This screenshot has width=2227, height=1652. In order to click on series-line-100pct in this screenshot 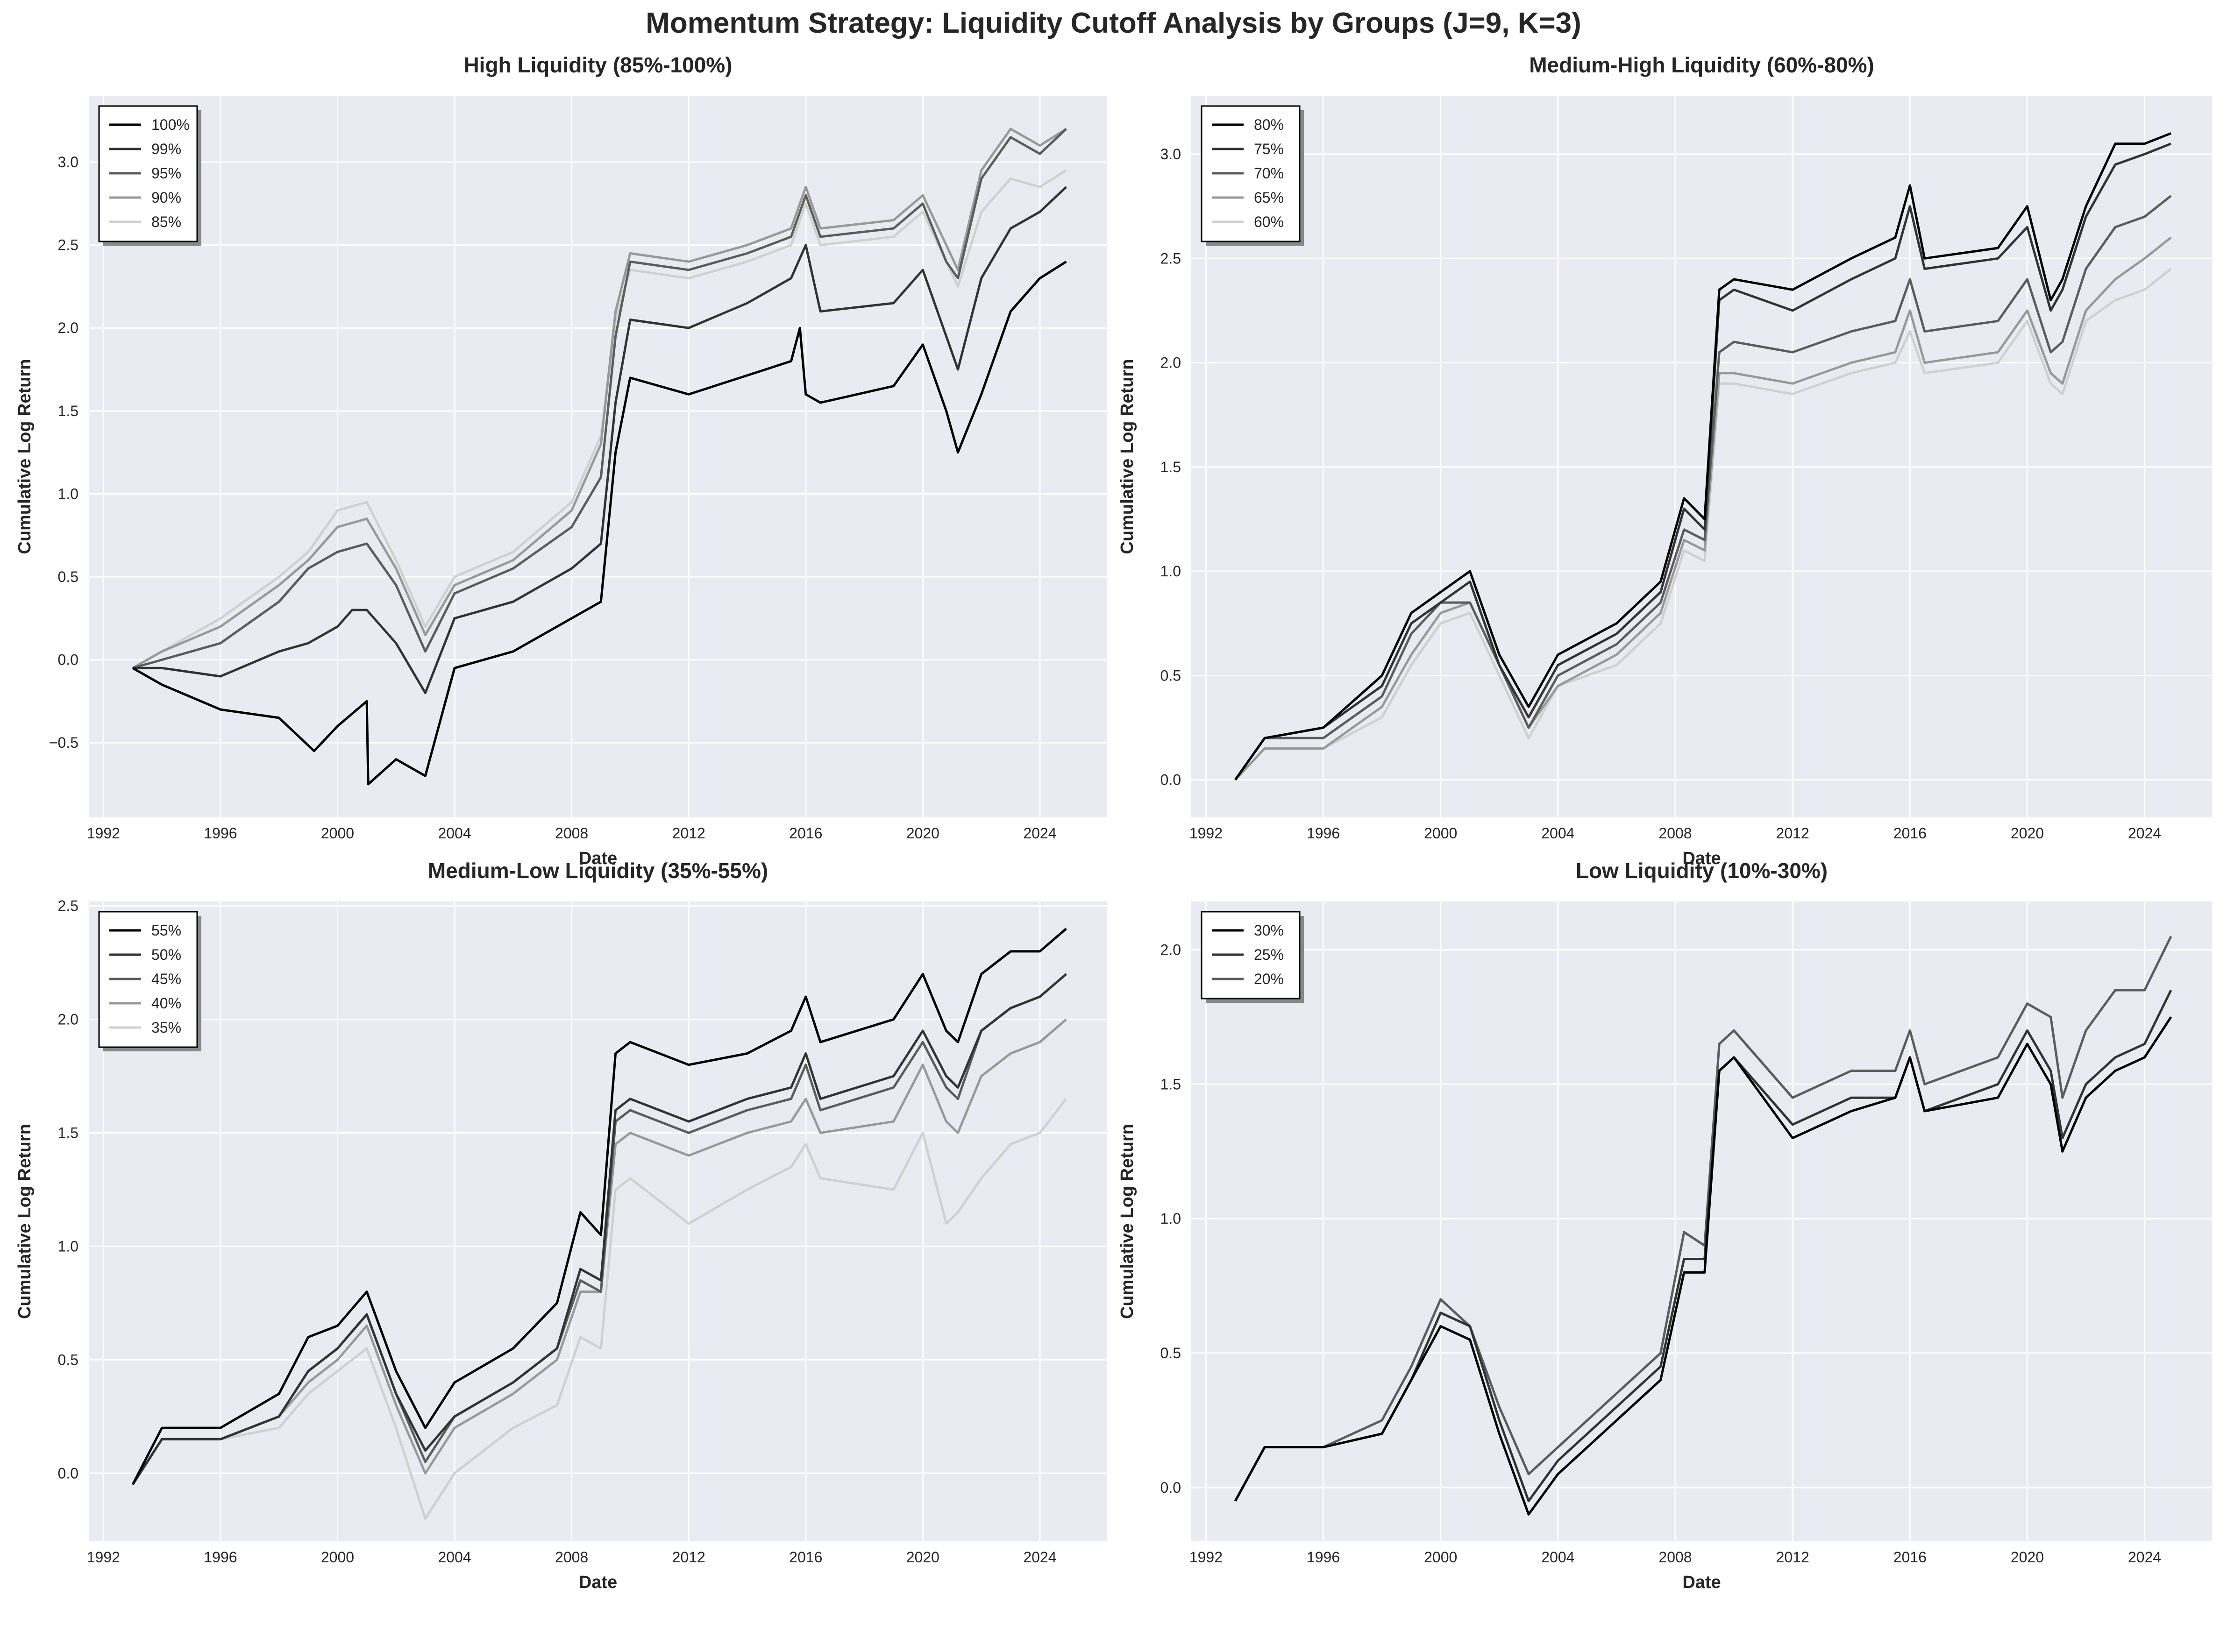, I will do `click(600, 523)`.